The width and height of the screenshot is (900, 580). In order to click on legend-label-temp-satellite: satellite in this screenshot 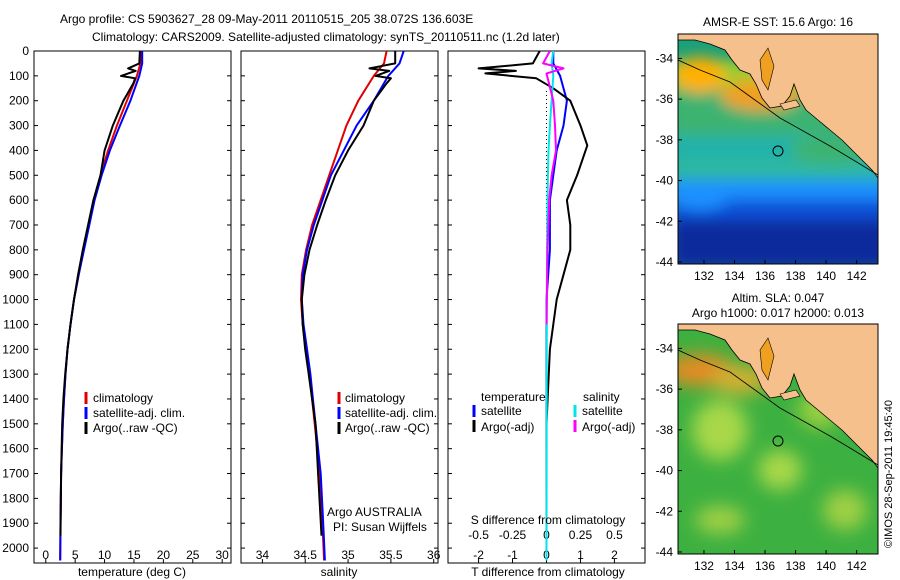, I will do `click(501, 411)`.